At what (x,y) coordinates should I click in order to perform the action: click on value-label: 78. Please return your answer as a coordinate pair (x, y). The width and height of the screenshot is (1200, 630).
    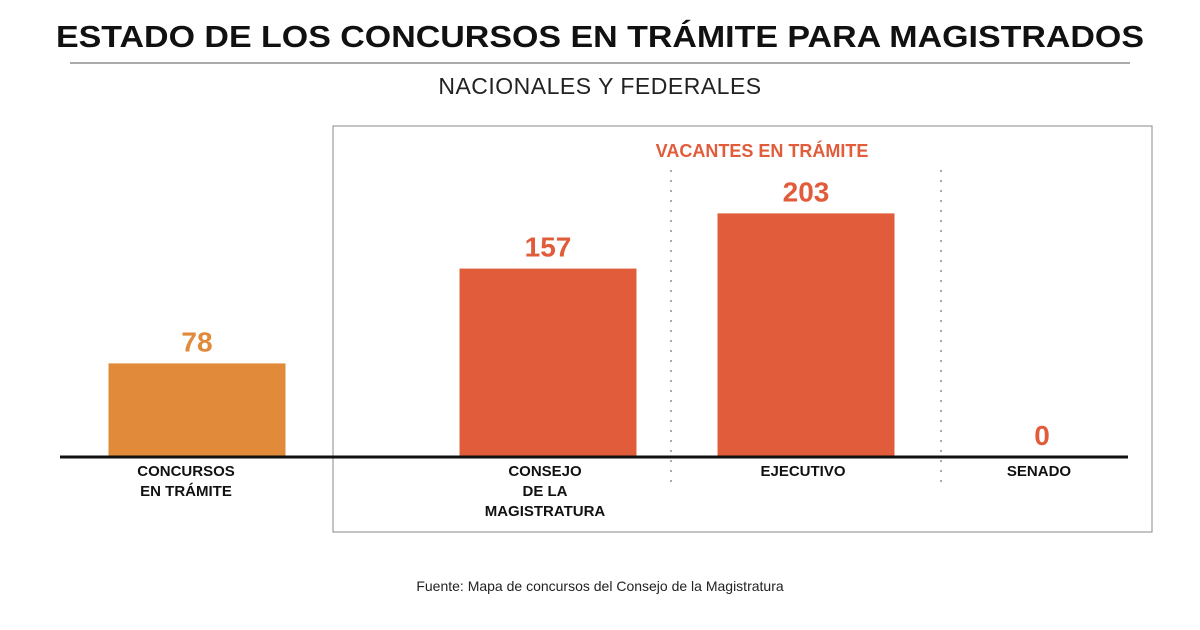
    Looking at the image, I should click on (196, 341).